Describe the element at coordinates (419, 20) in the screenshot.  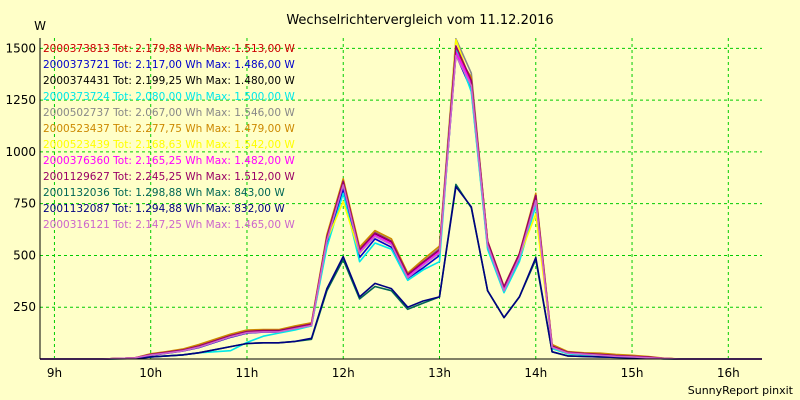
I see `chart-title: Wechselrichtervergleich vom 11.12.2016` at that location.